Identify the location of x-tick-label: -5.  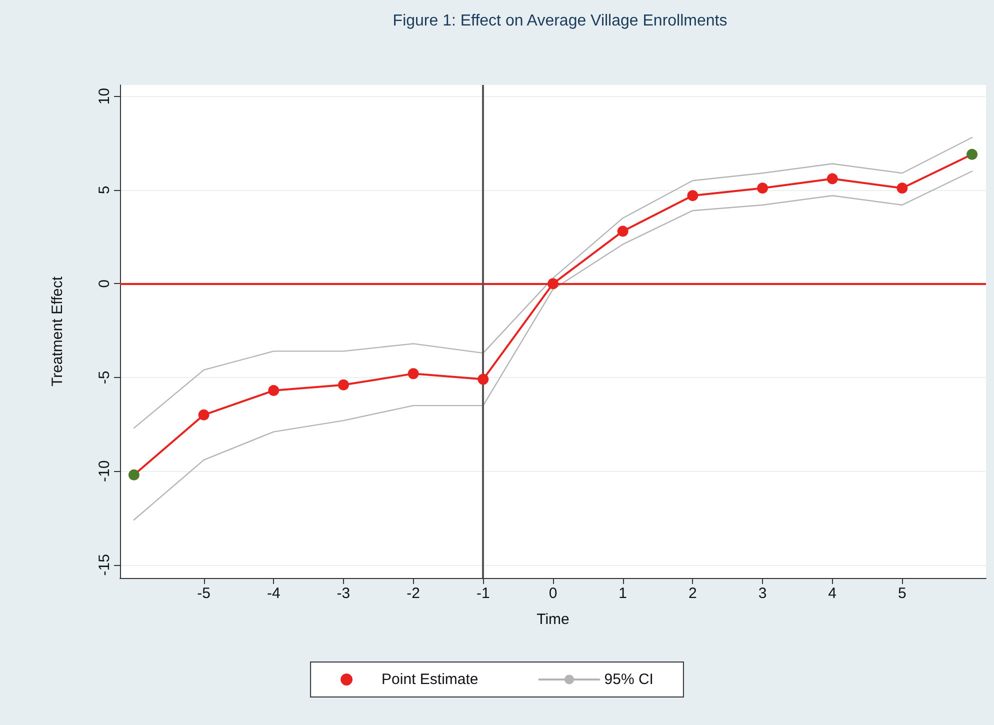
(203, 593).